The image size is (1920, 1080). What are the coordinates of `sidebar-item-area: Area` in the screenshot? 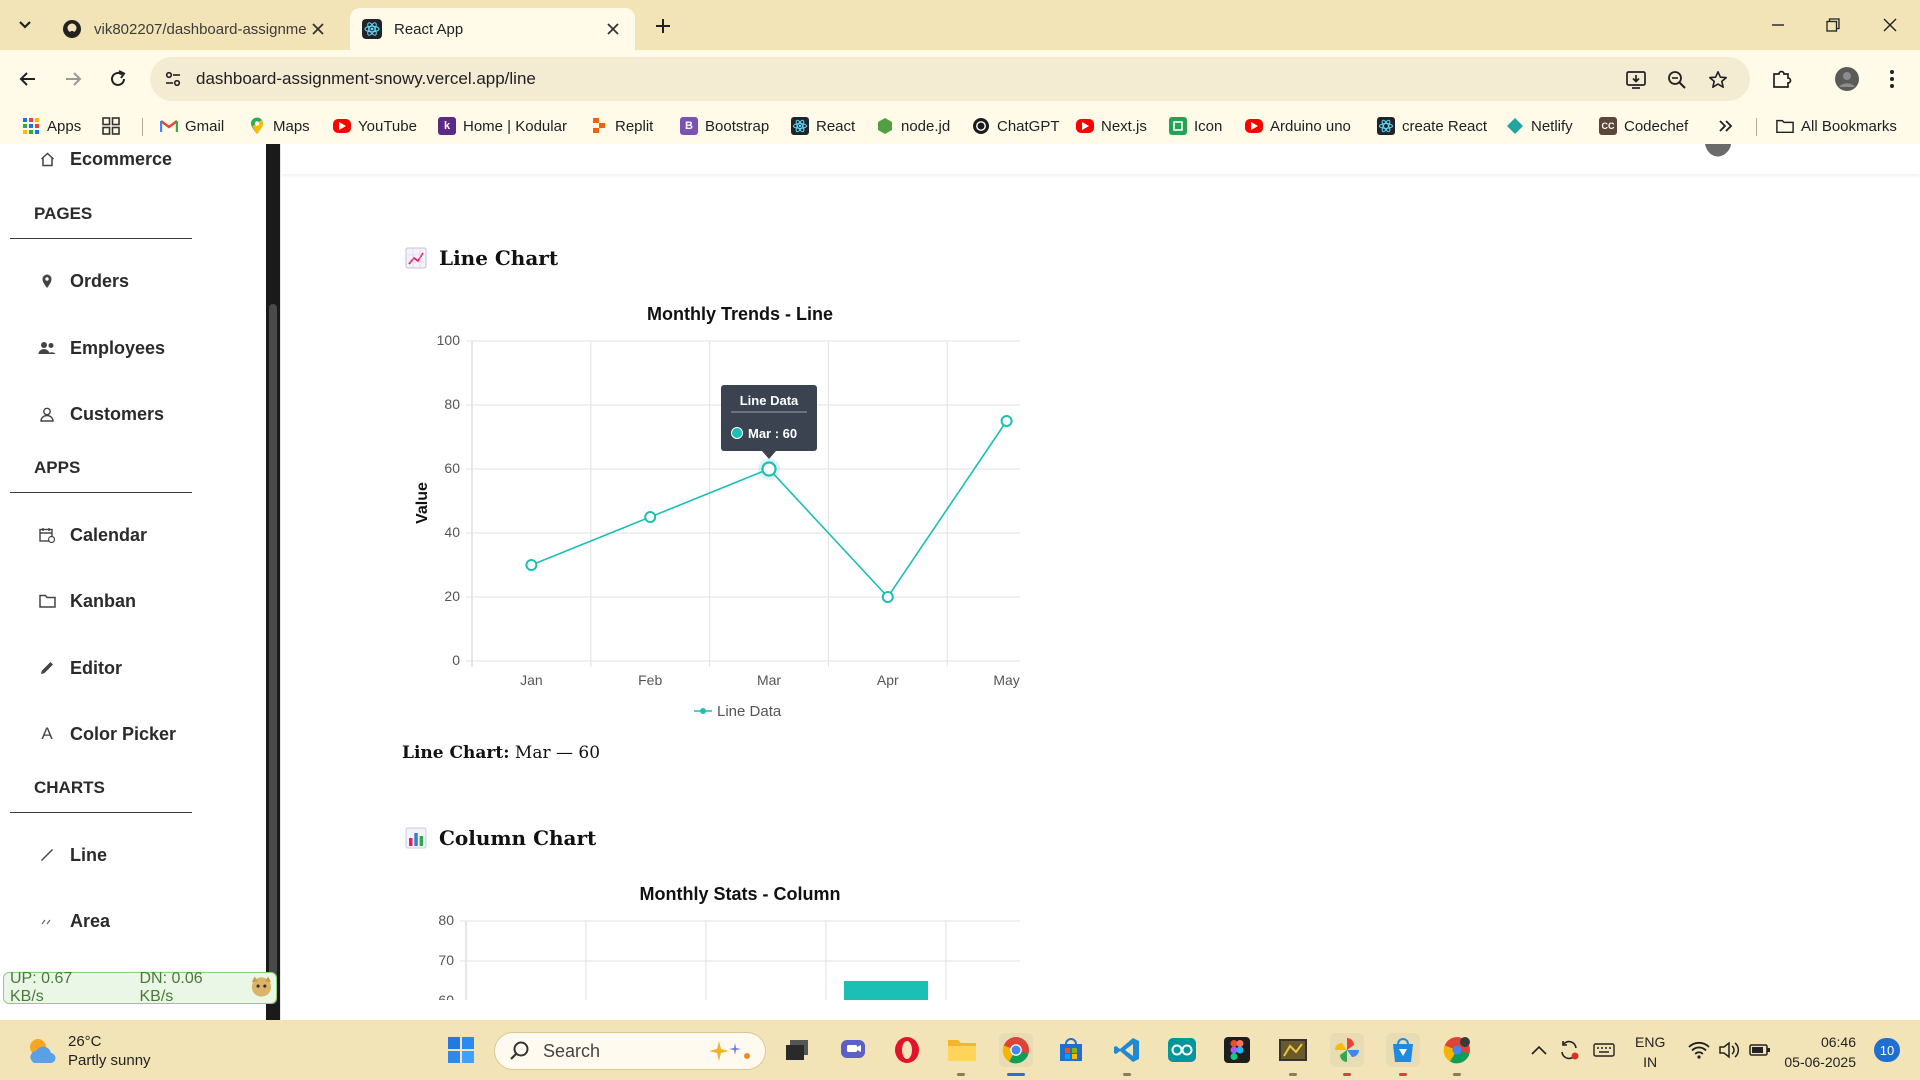 It's located at (74, 921).